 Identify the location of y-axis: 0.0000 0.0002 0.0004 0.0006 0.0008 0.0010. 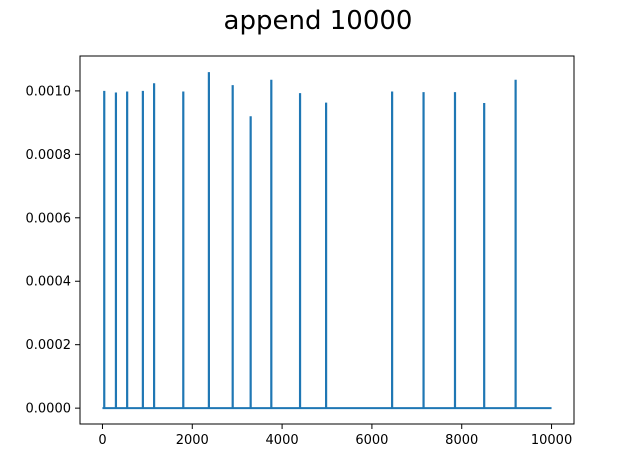
(53, 250).